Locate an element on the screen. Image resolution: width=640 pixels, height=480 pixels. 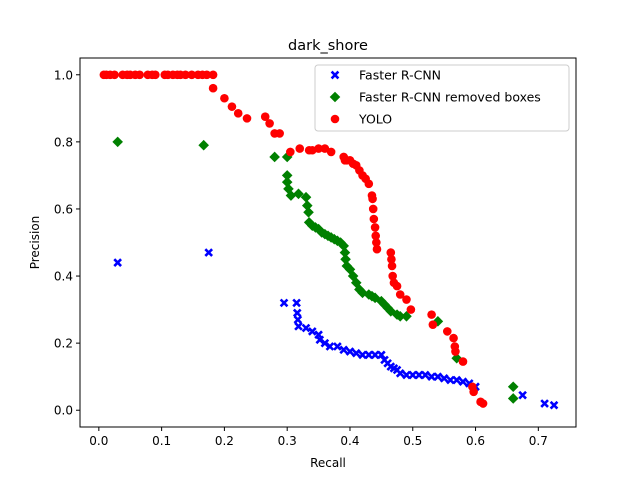
y-tick-label: 0.0 is located at coordinates (63, 411).